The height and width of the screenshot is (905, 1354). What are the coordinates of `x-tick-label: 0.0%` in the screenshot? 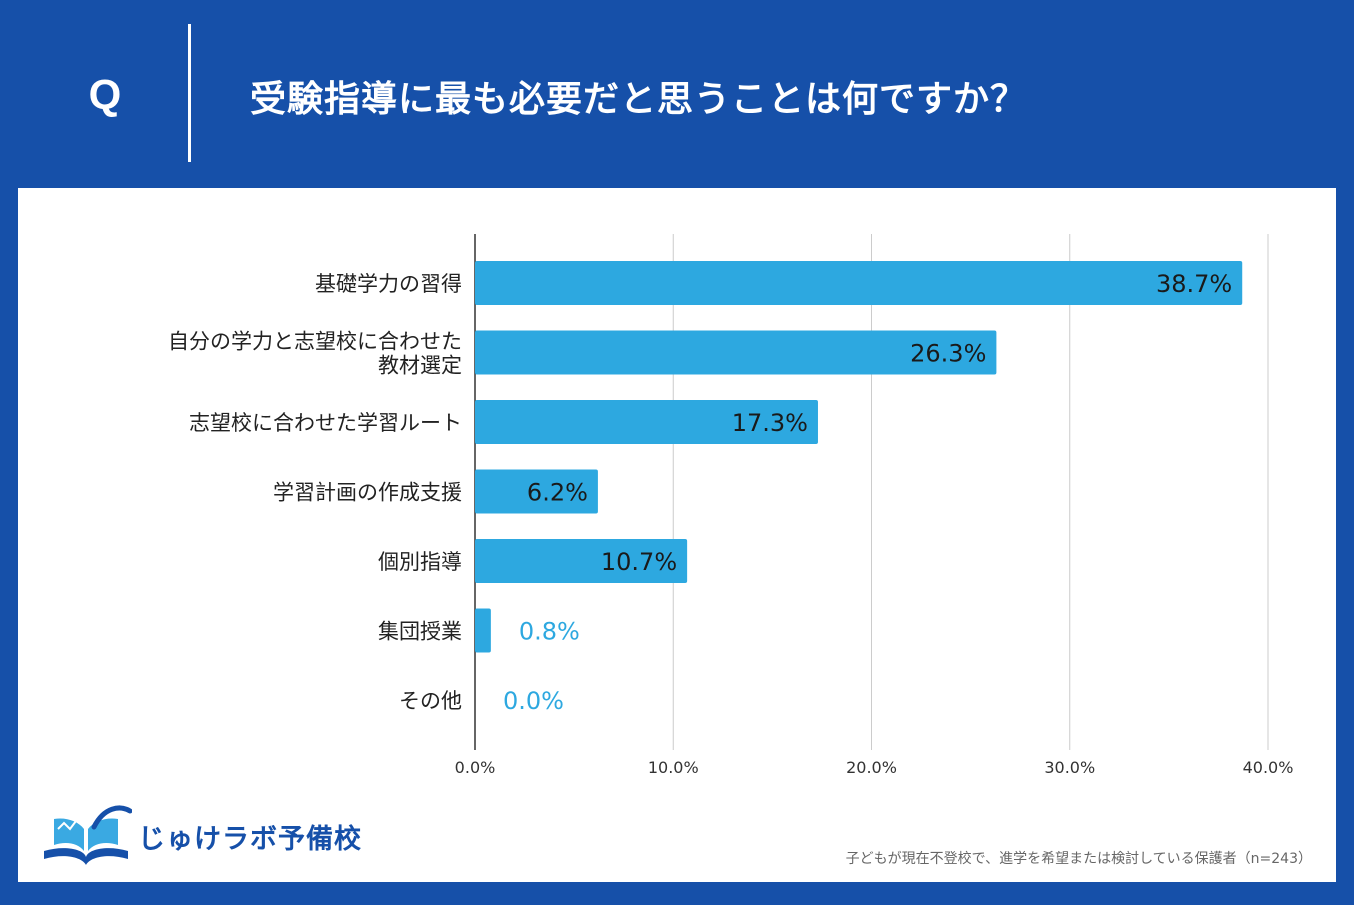 It's located at (475, 767).